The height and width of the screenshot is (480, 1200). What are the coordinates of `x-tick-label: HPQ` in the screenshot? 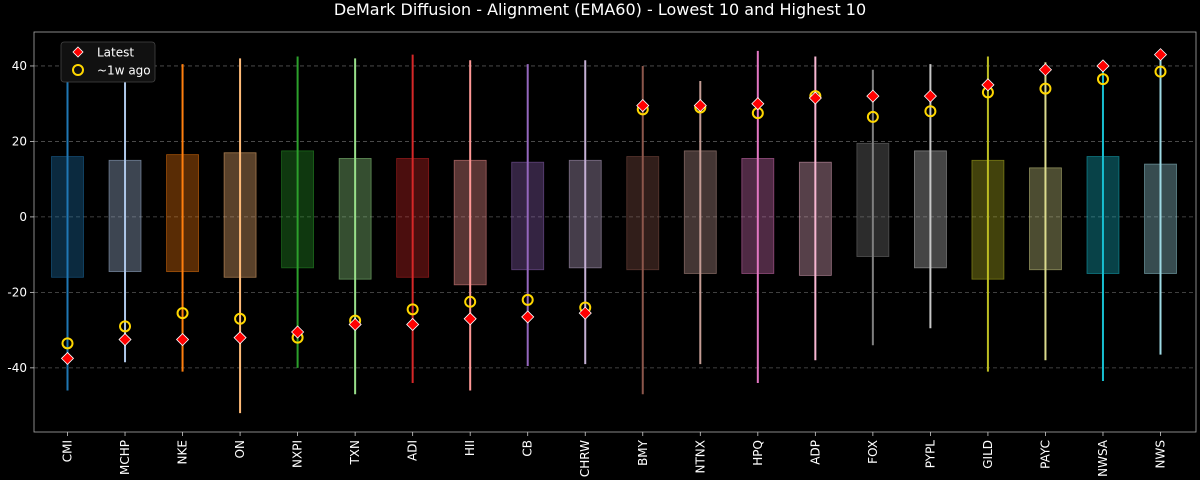 It's located at (758, 453).